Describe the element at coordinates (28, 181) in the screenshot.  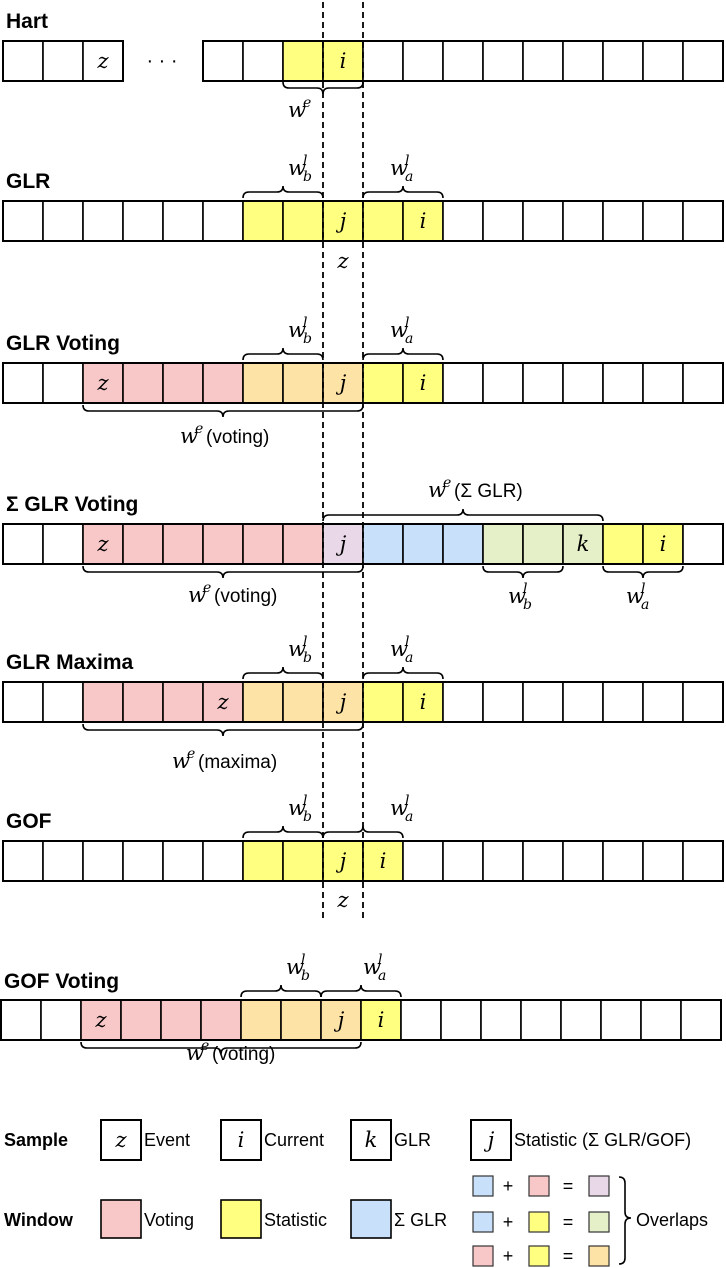
I see `row-title: GLR` at that location.